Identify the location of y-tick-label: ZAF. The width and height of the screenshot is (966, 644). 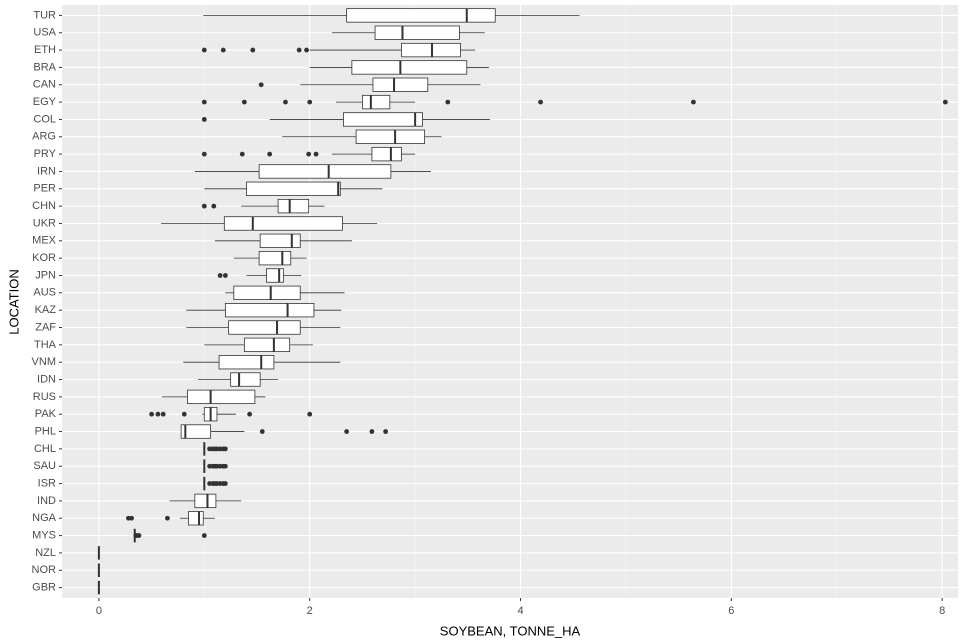
(45, 327).